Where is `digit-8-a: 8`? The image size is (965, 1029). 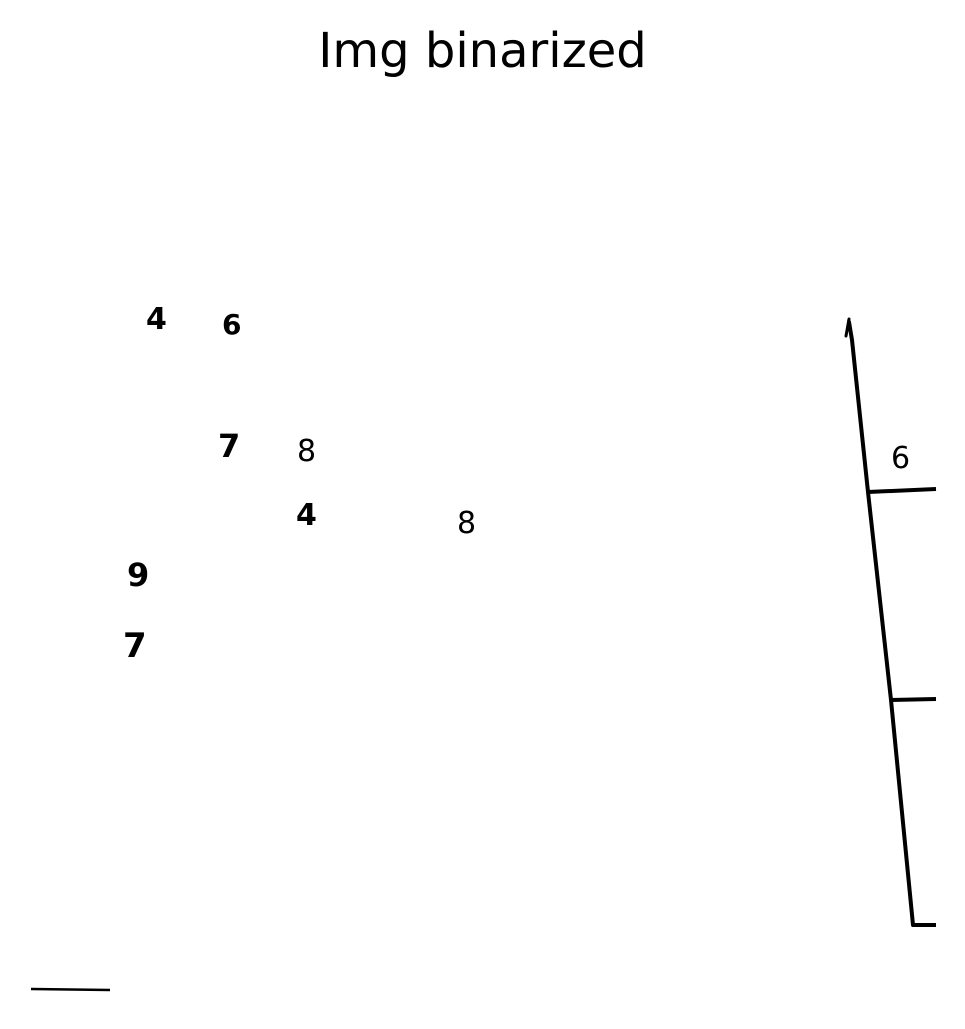
digit-8-a: 8 is located at coordinates (306, 451).